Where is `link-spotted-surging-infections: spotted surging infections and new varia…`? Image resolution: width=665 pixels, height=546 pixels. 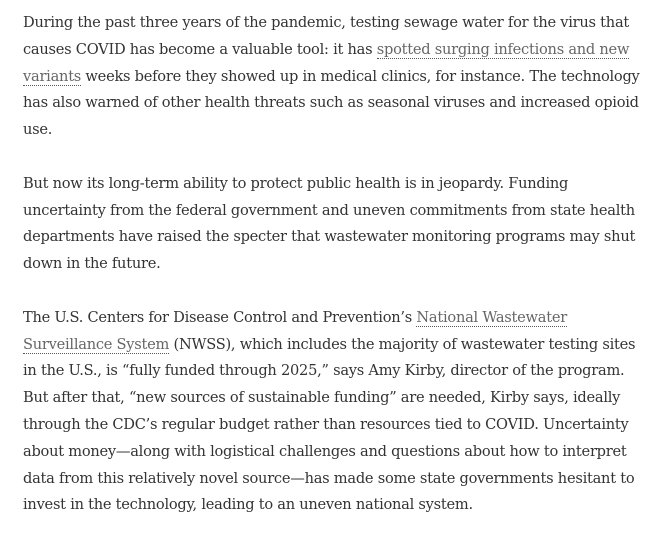
link-spotted-surging-infections: spotted surging infections and new varia… is located at coordinates (326, 63).